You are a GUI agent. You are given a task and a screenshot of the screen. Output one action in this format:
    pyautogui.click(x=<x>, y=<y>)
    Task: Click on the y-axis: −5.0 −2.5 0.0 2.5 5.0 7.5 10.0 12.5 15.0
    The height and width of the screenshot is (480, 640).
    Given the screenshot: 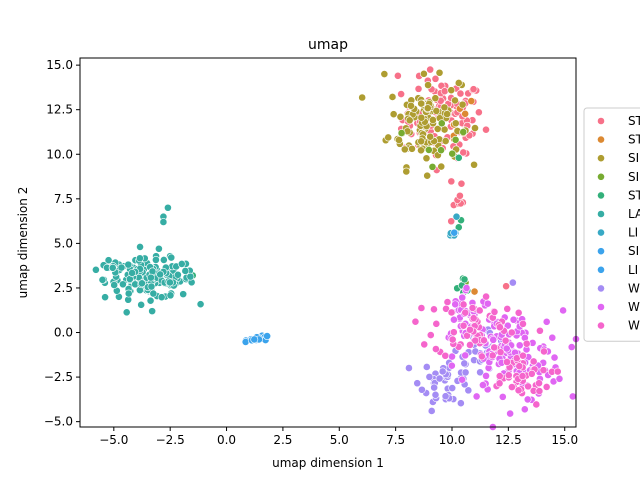 What is the action you would take?
    pyautogui.click(x=62, y=243)
    